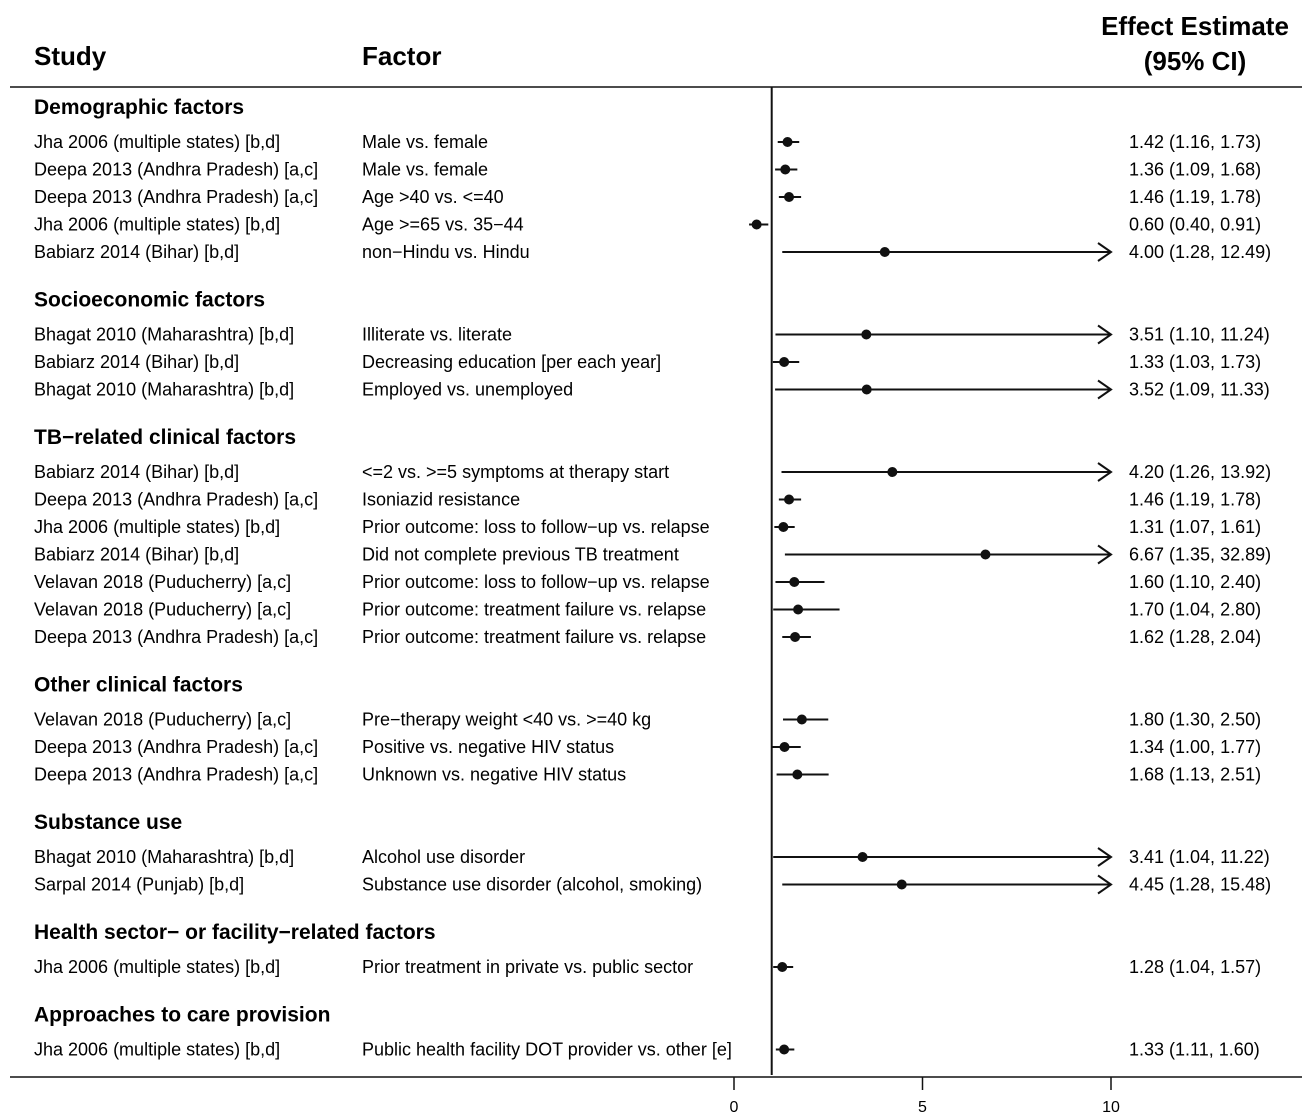 This screenshot has height=1118, width=1308. Describe the element at coordinates (1195, 26) in the screenshot. I see `estimate-column-header-line1: Effect Estimate` at that location.